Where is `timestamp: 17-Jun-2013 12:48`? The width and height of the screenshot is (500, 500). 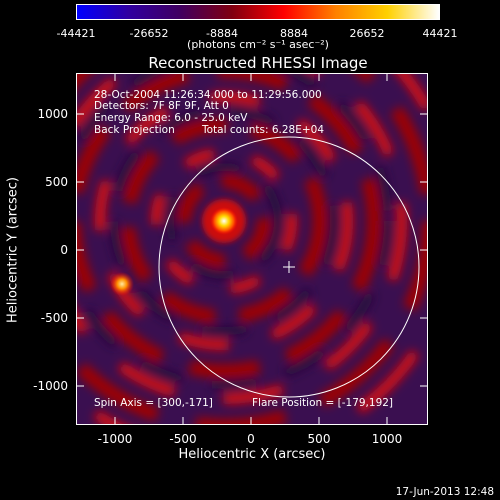
timestamp: 17-Jun-2013 12:48 is located at coordinates (444, 492).